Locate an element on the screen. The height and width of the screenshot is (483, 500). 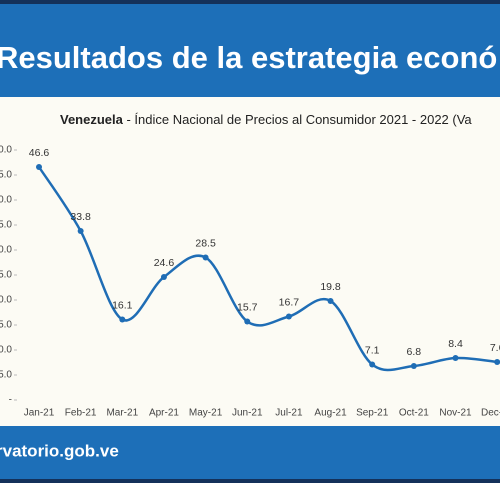
x-tick-label: Nov-21 is located at coordinates (455, 413).